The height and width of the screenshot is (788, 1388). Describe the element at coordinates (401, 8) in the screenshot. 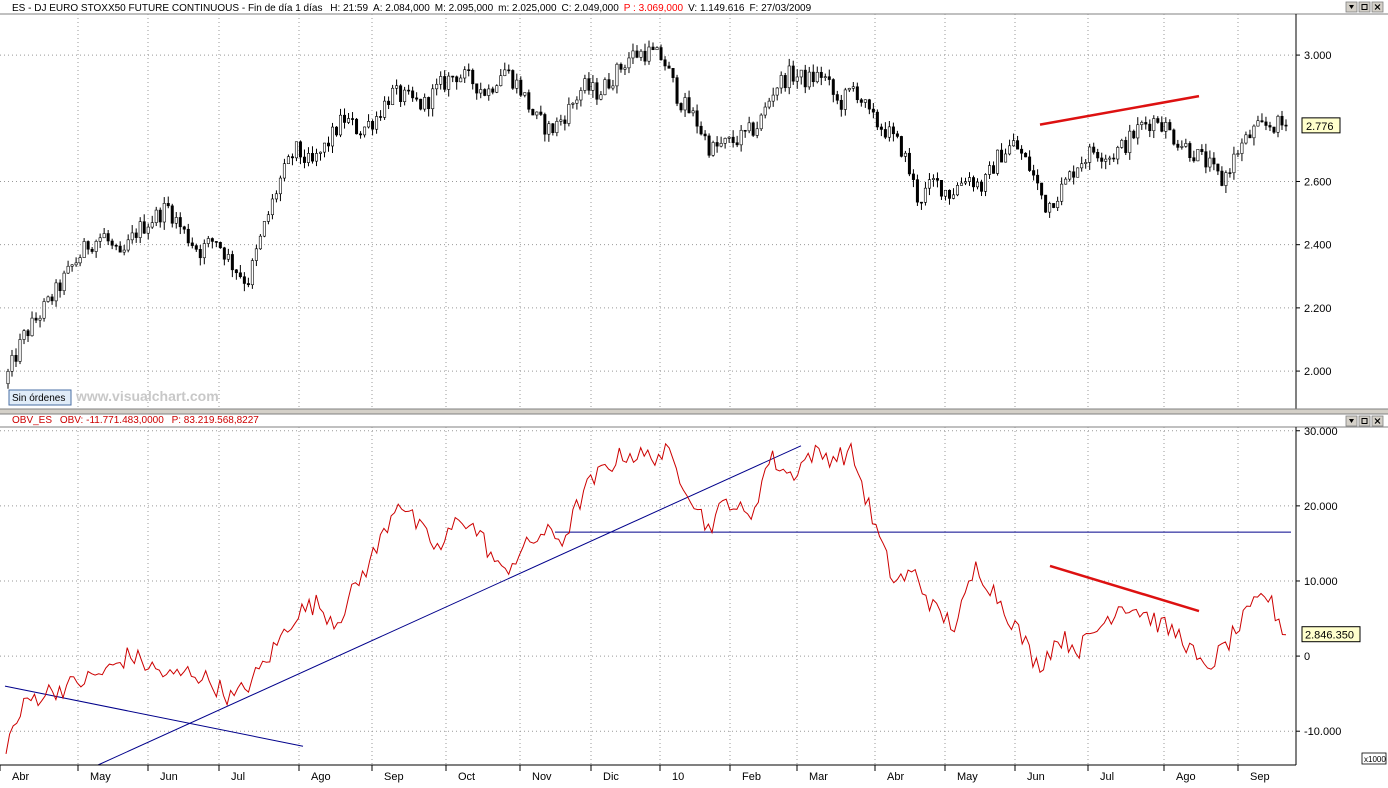

I see `header-field-1: A: 2.084,000` at that location.